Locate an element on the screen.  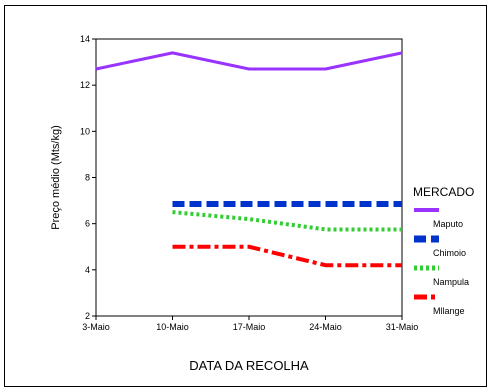
series-line-maputo is located at coordinates (249, 61).